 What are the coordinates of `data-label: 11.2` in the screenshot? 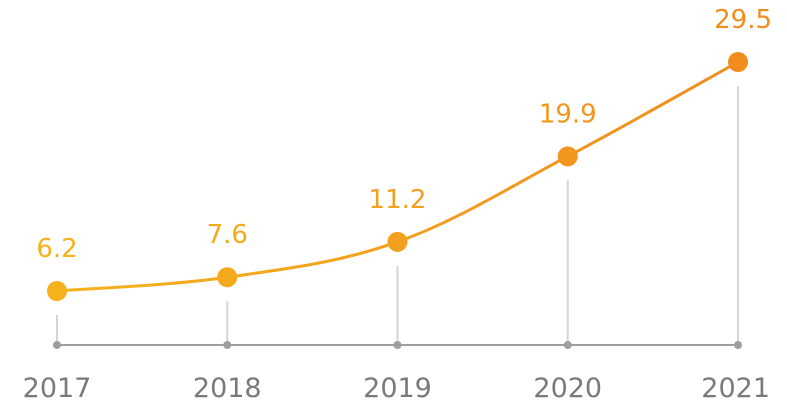 It's located at (398, 200).